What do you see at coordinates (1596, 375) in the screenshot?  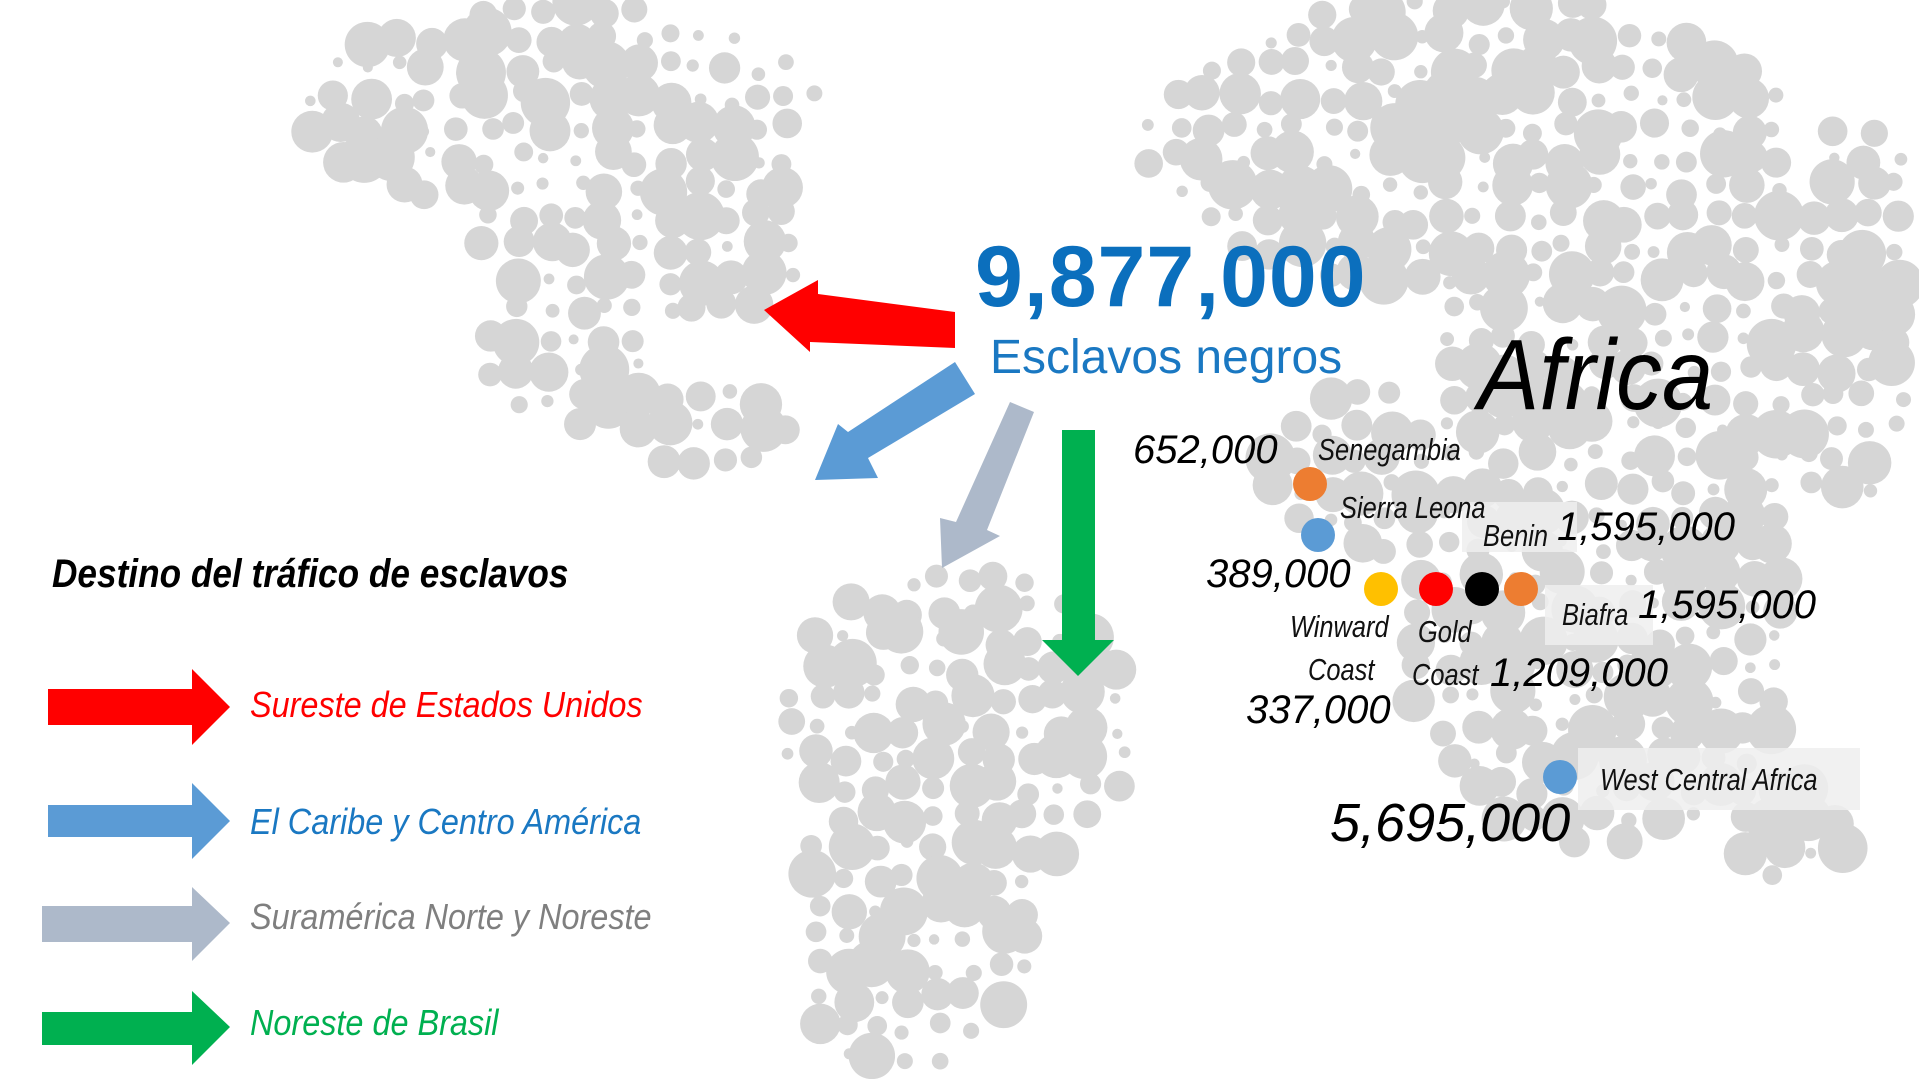 I see `africa-label: Africa` at bounding box center [1596, 375].